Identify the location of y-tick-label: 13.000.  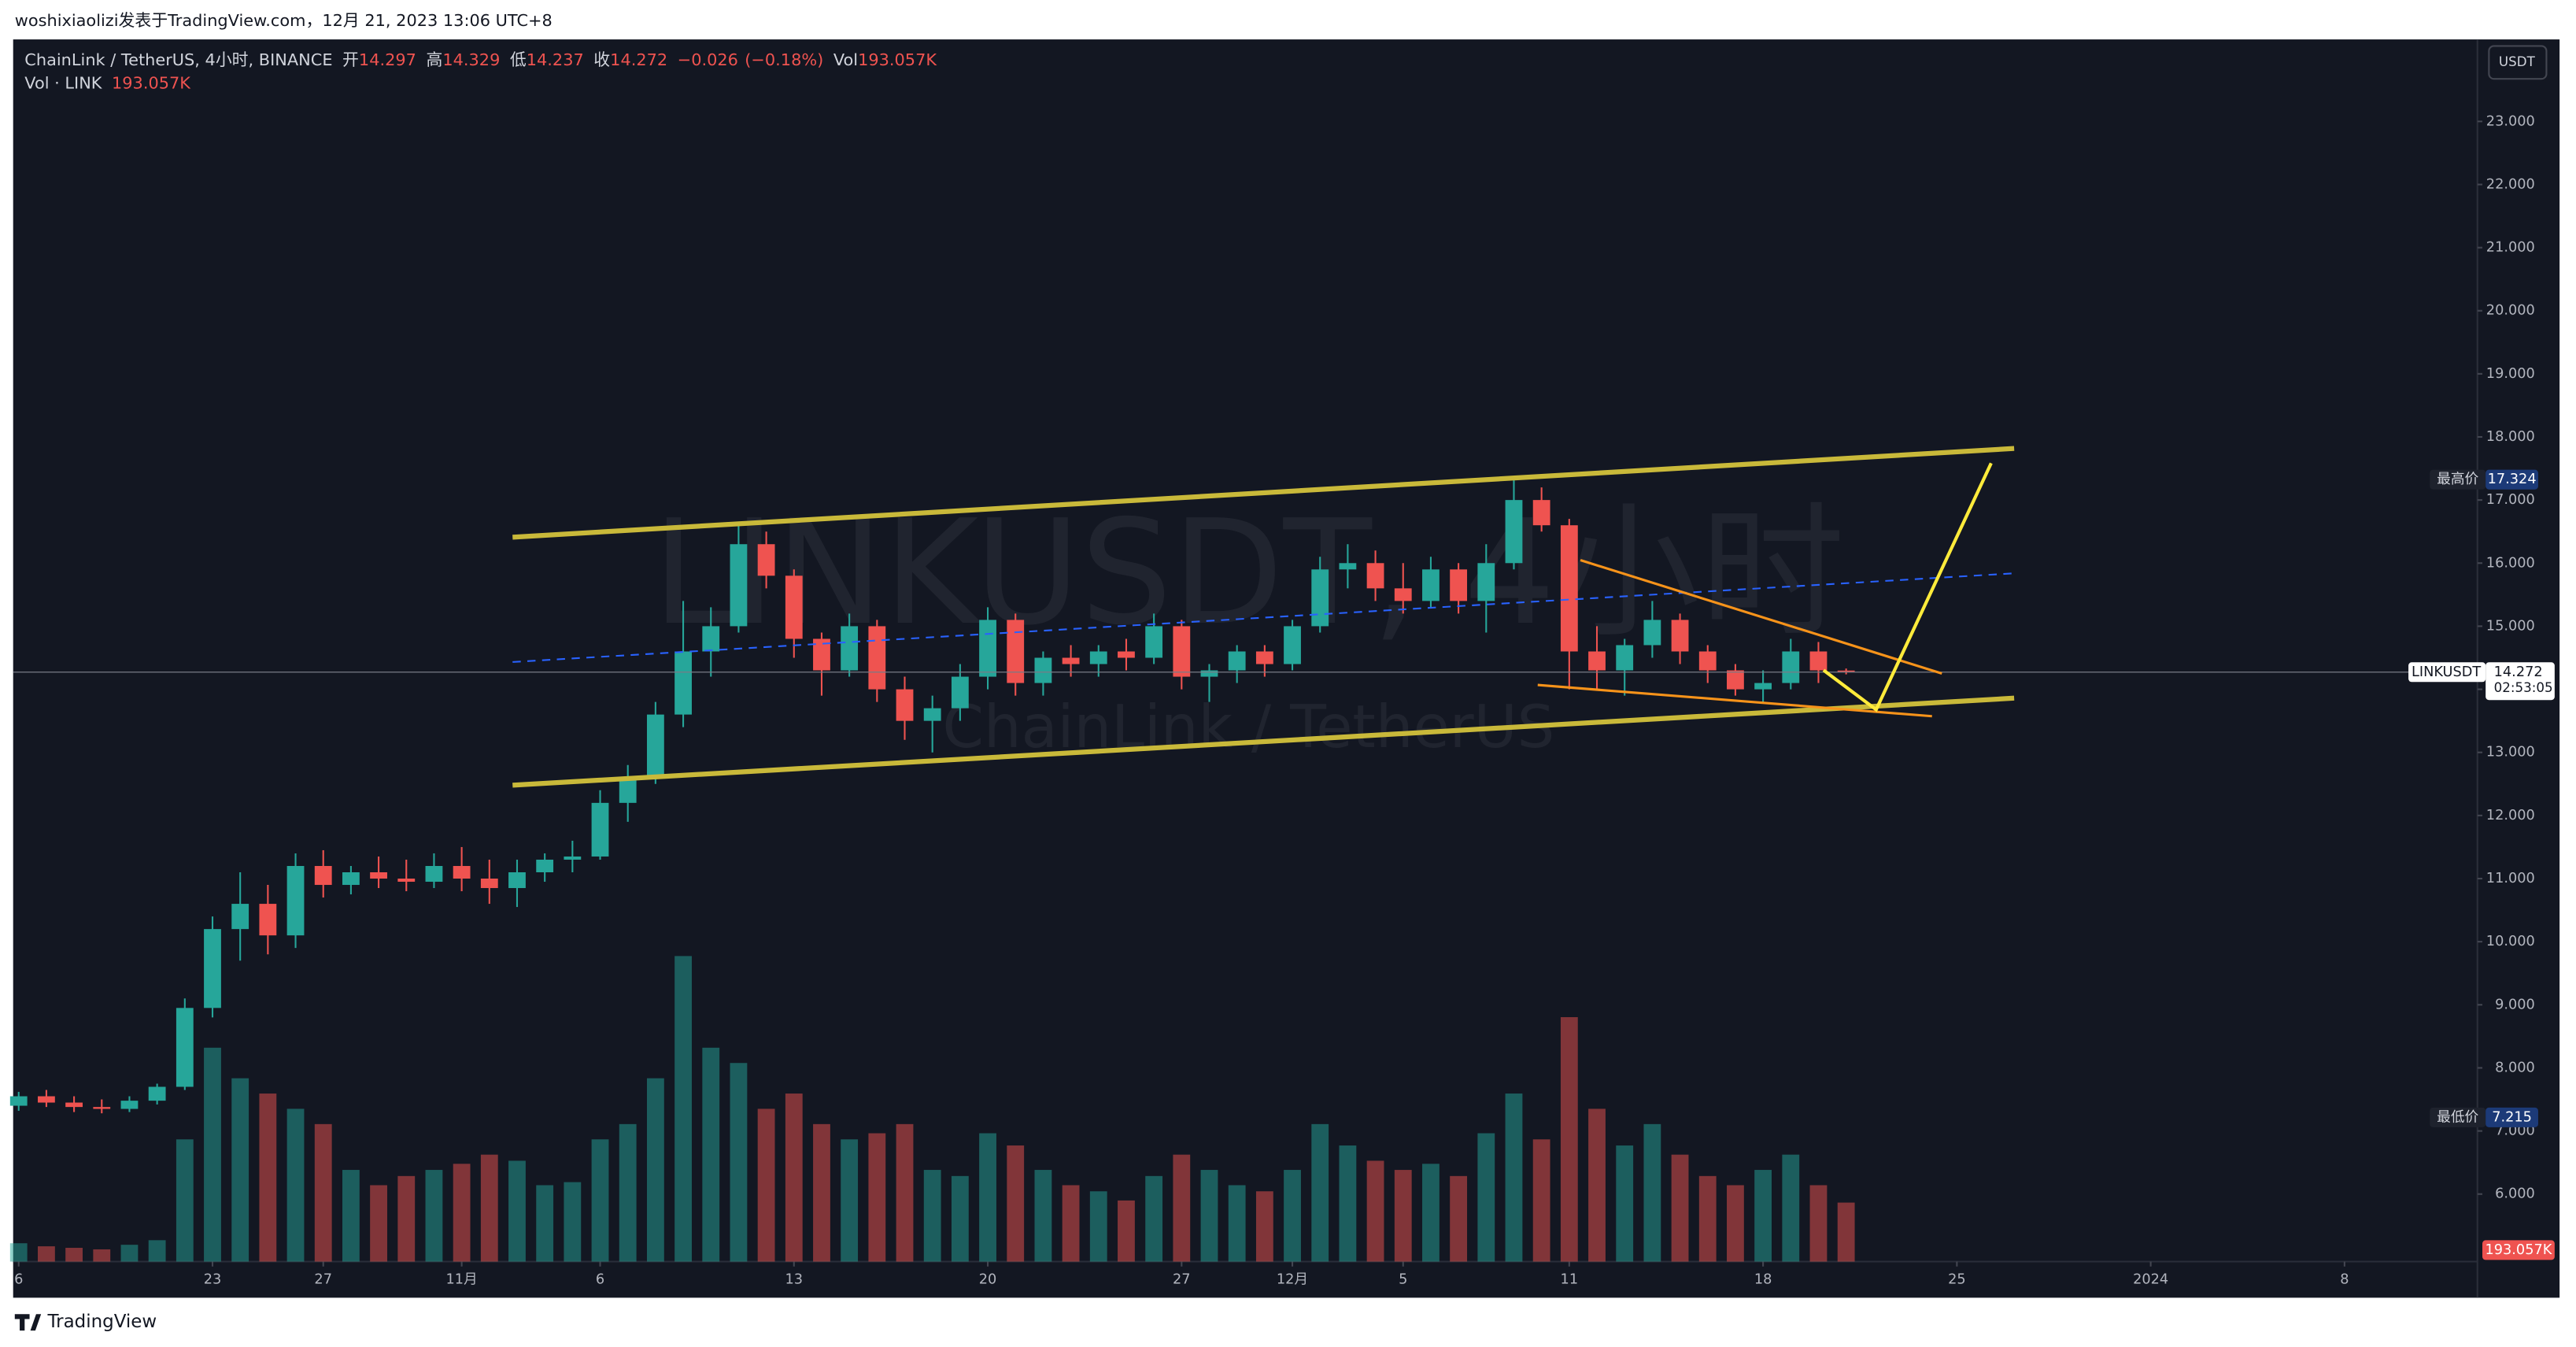
(2510, 752).